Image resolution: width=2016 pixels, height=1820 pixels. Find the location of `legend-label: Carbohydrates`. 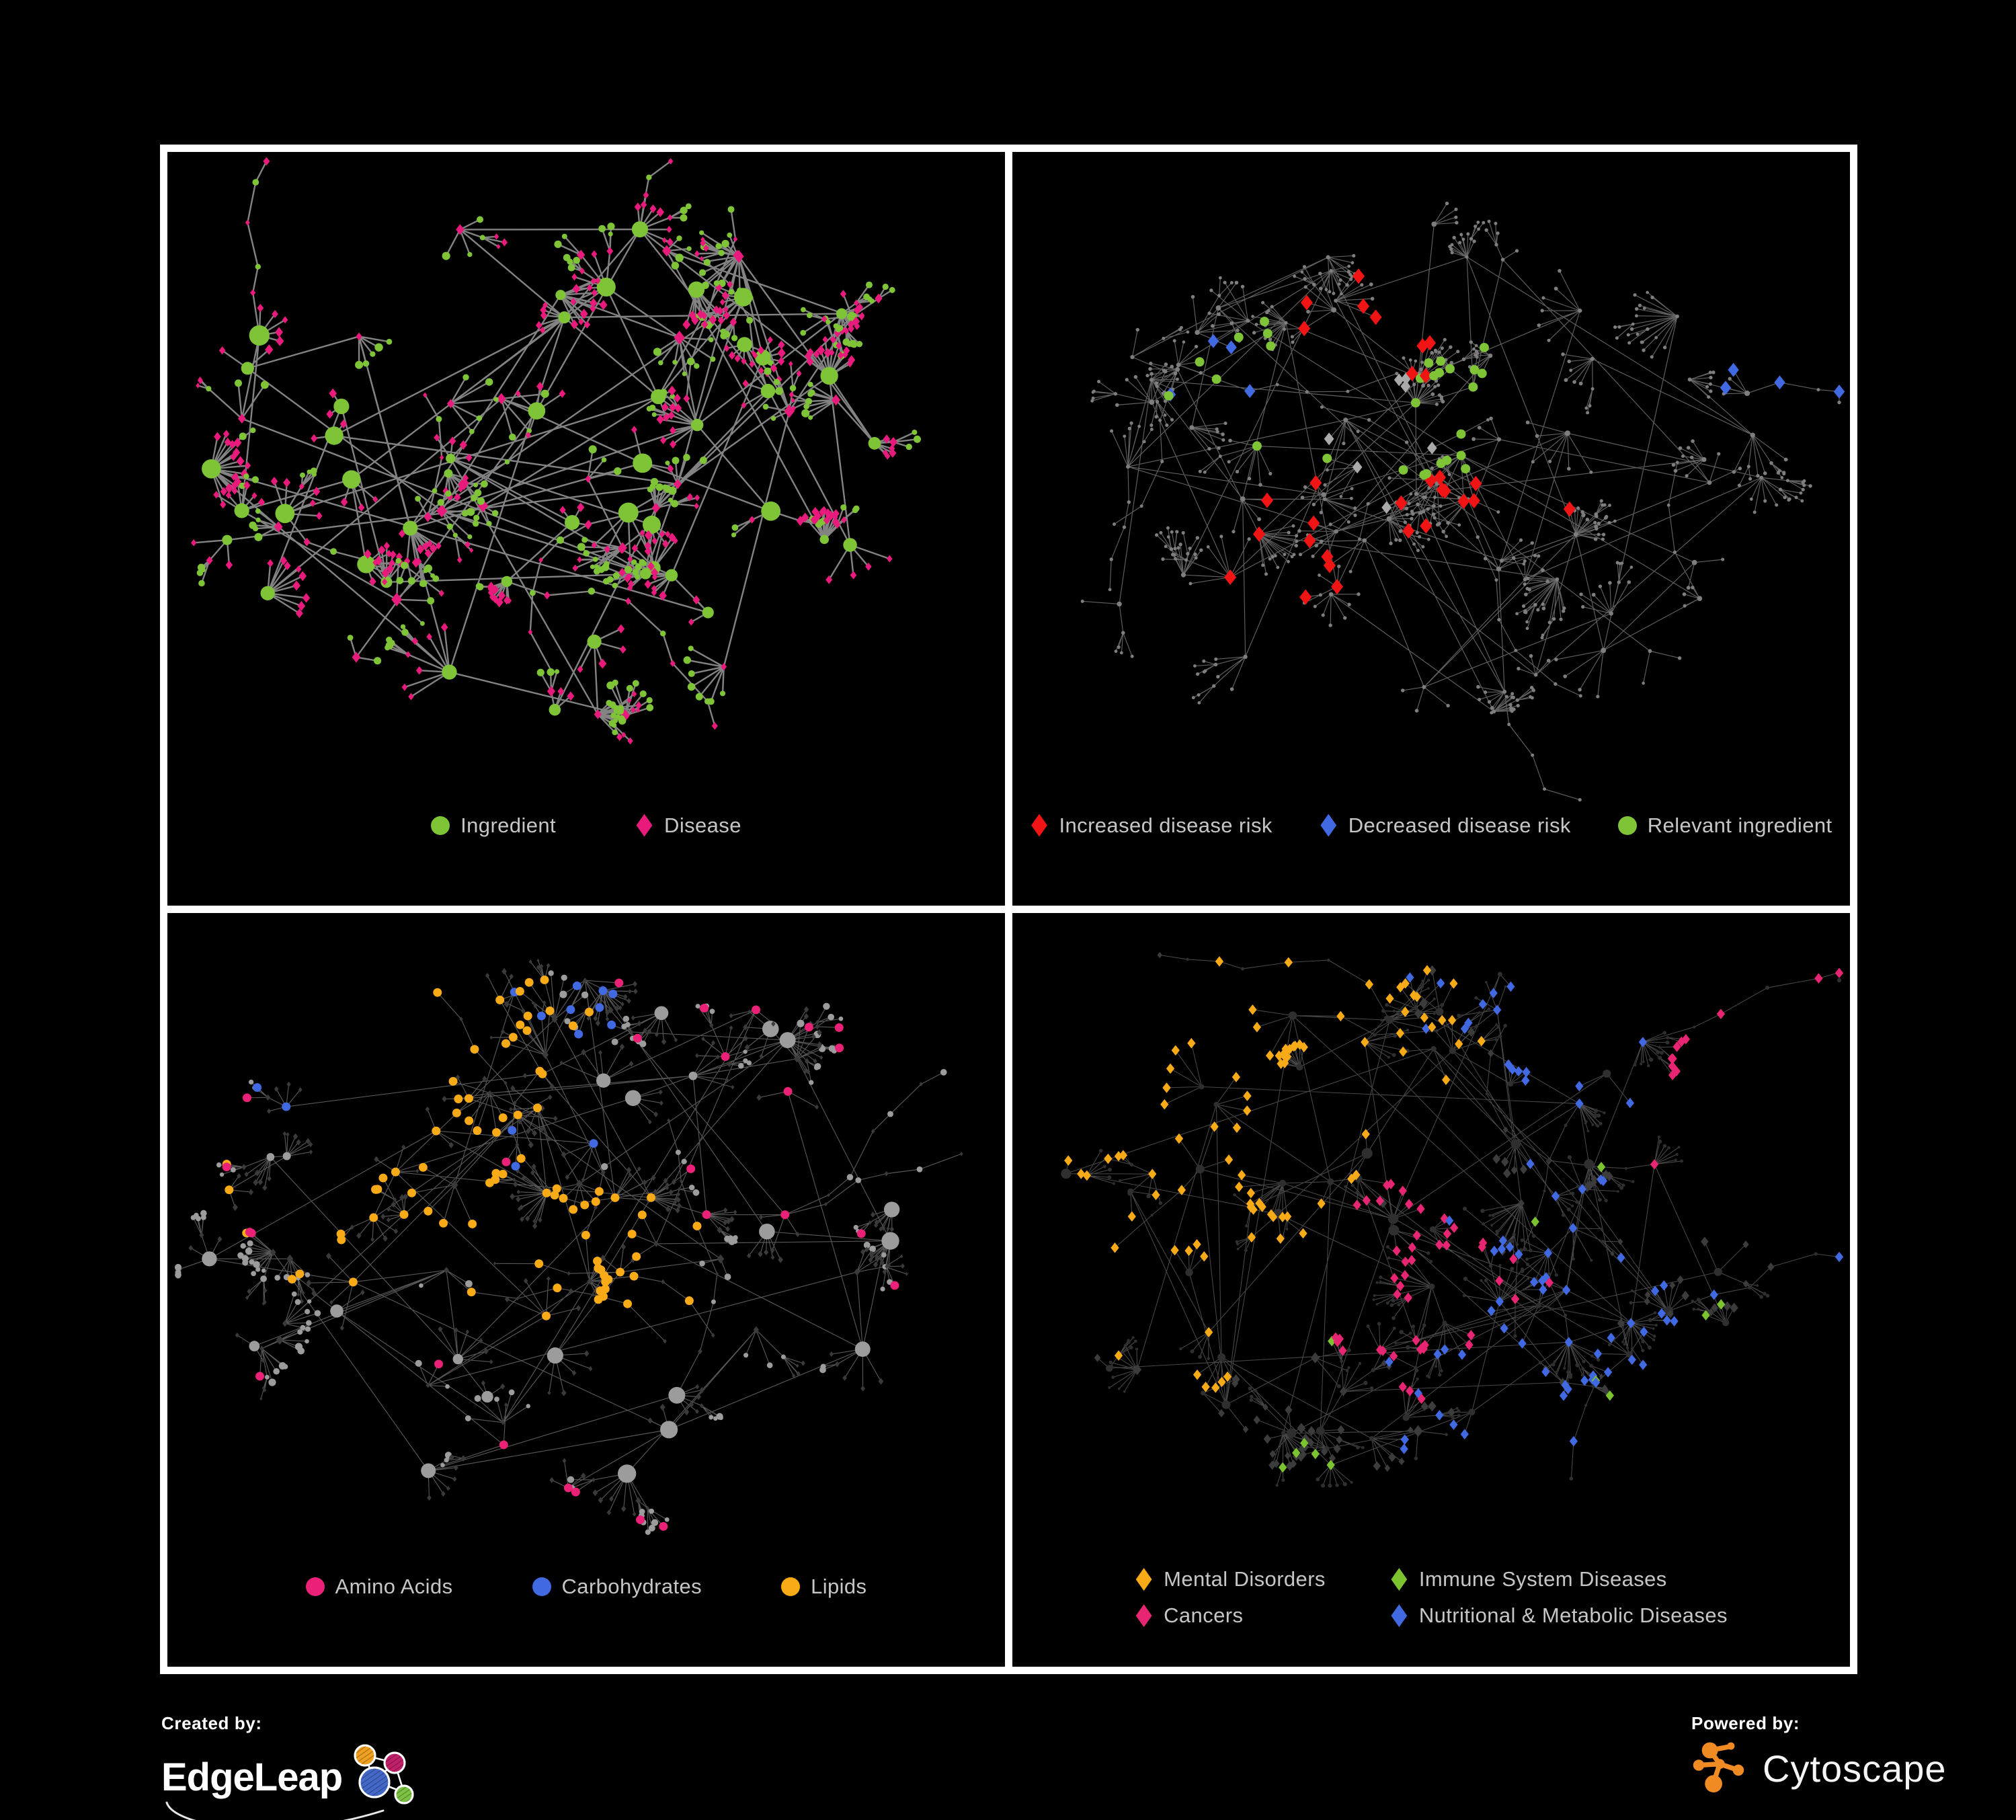

legend-label: Carbohydrates is located at coordinates (631, 1586).